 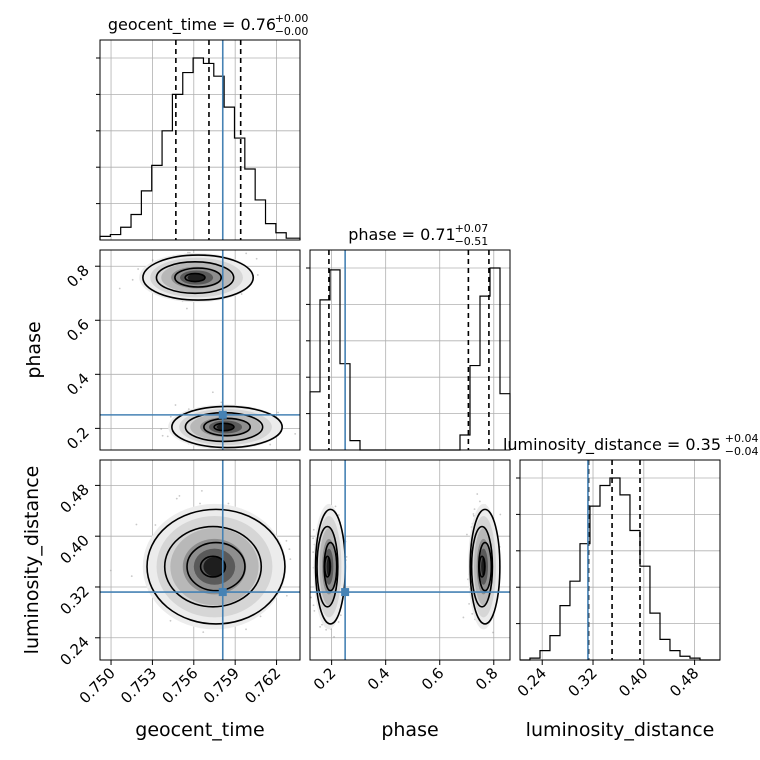 I want to click on x-axis-label-geocent-time: geocent_time, so click(x=199, y=730).